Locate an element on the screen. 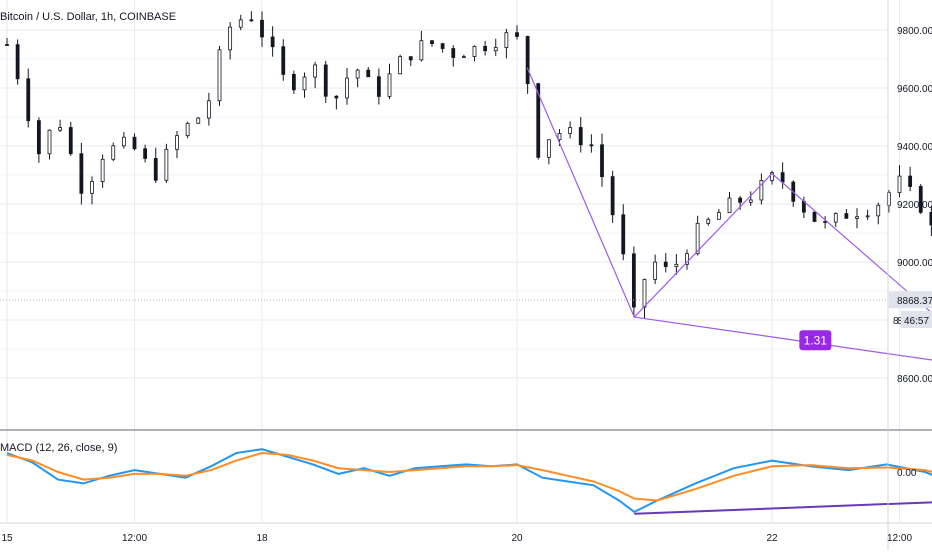 The image size is (932, 555). macd-trend-line is located at coordinates (783, 499).